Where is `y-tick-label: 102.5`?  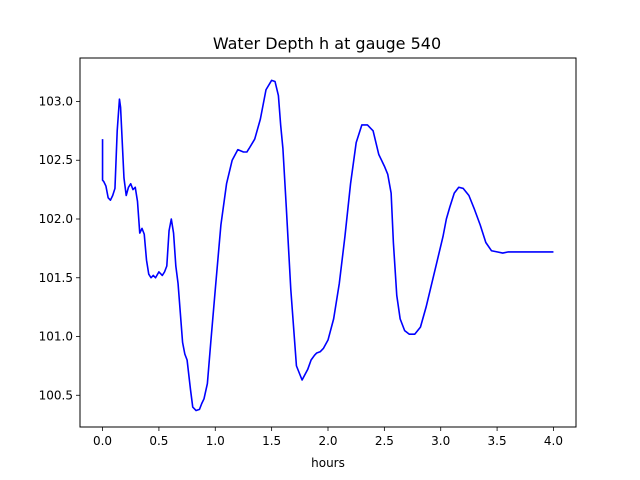
y-tick-label: 102.5 is located at coordinates (56, 160).